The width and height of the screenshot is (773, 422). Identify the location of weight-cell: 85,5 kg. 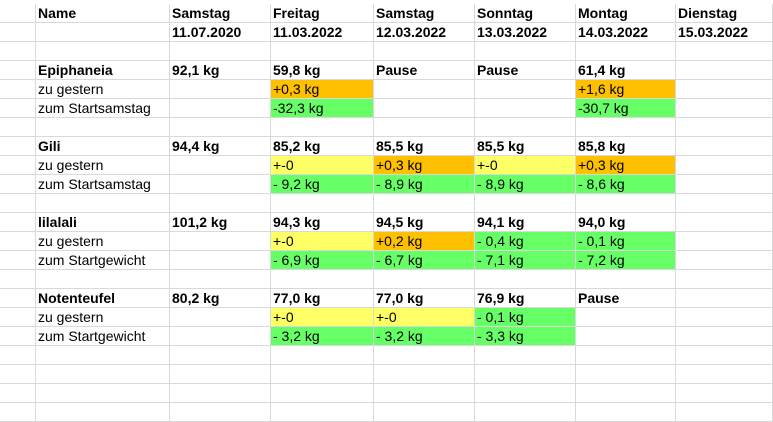
(424, 146).